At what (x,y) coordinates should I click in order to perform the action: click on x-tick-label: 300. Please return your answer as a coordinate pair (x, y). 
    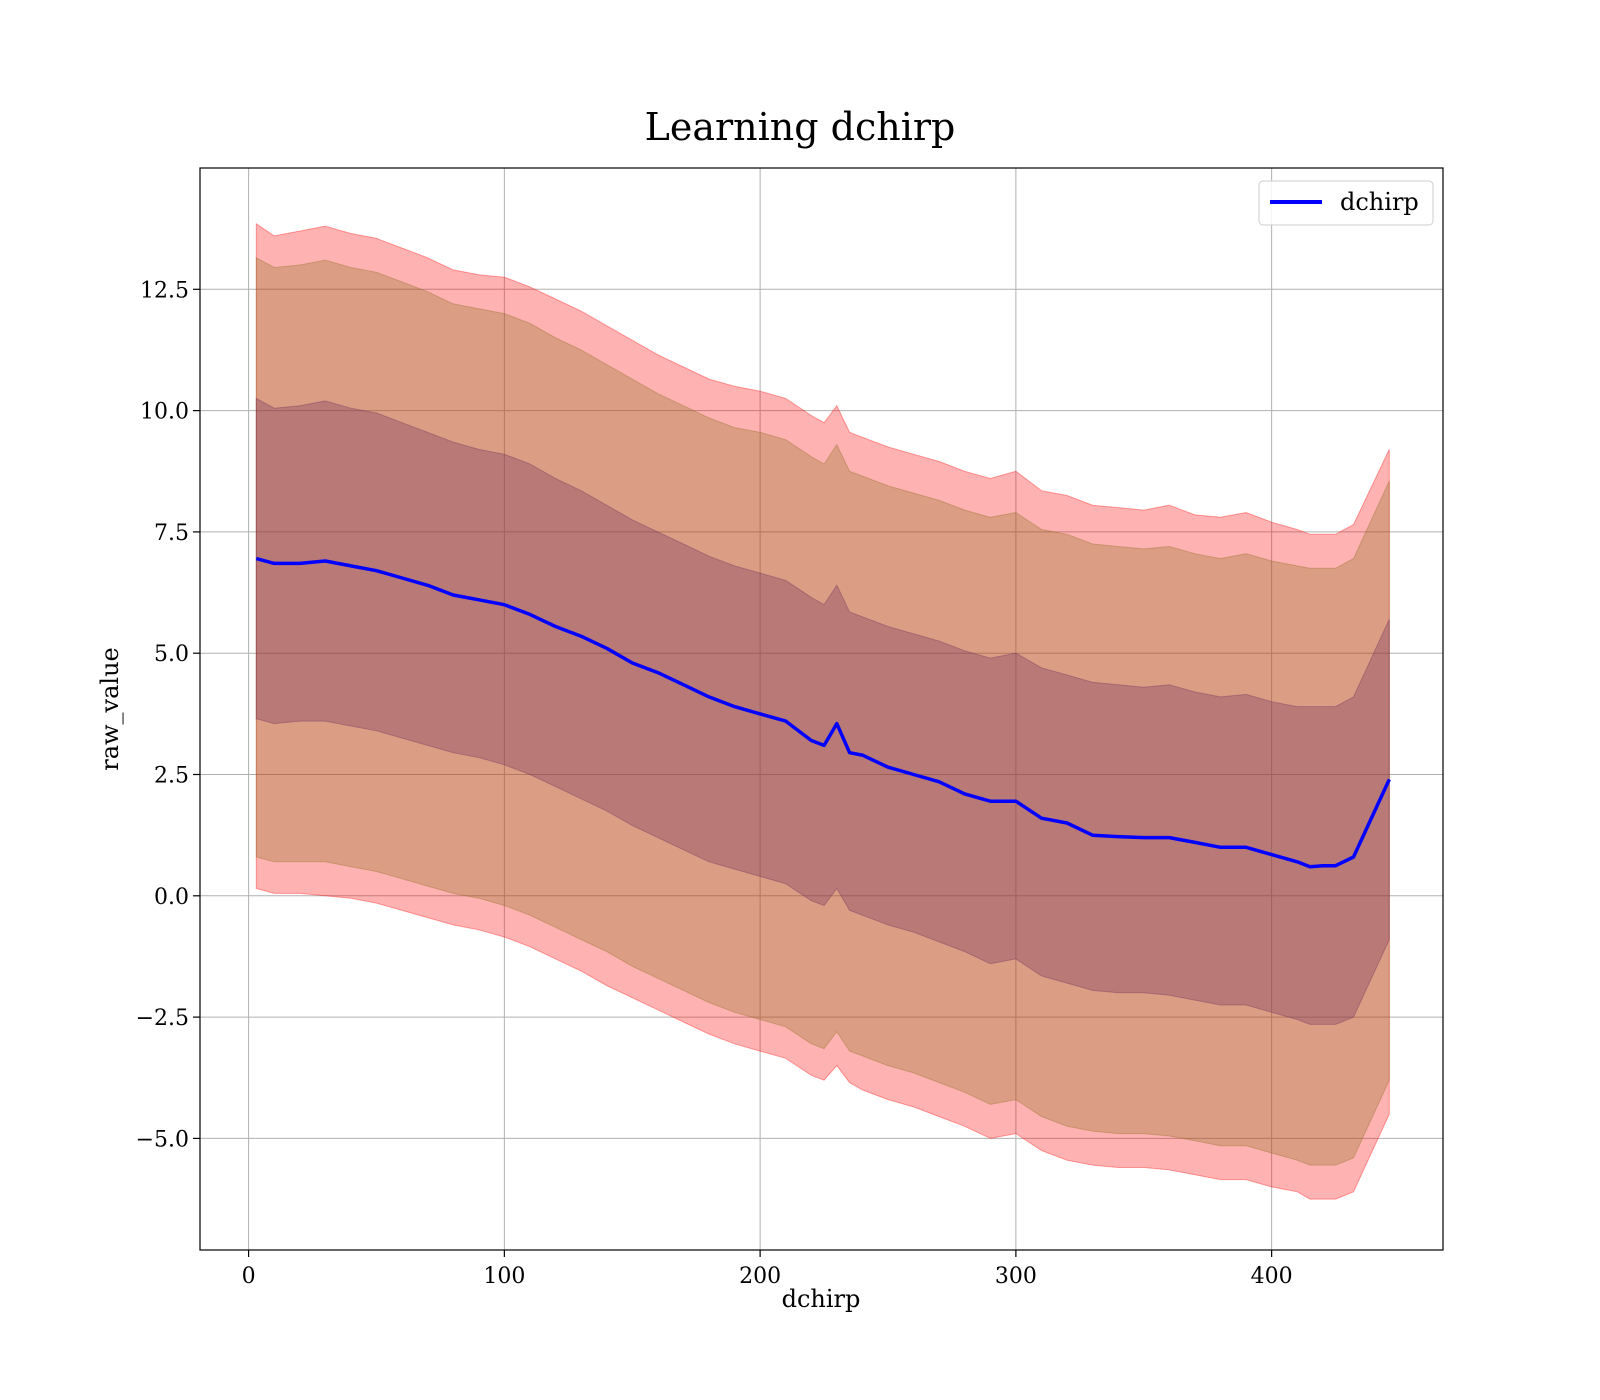
    Looking at the image, I should click on (1016, 1276).